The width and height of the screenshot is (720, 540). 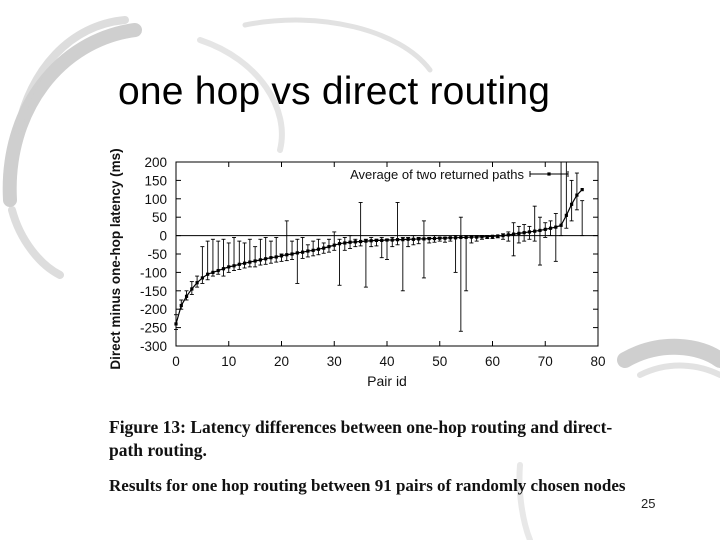 What do you see at coordinates (437, 174) in the screenshot?
I see `legend-label: Average of two returned paths` at bounding box center [437, 174].